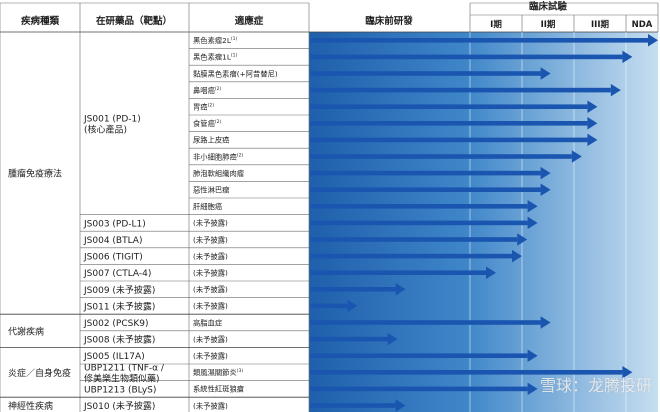 Image resolution: width=660 pixels, height=412 pixels. Describe the element at coordinates (211, 140) in the screenshot. I see `indication-label: 尿路上皮癌` at that location.